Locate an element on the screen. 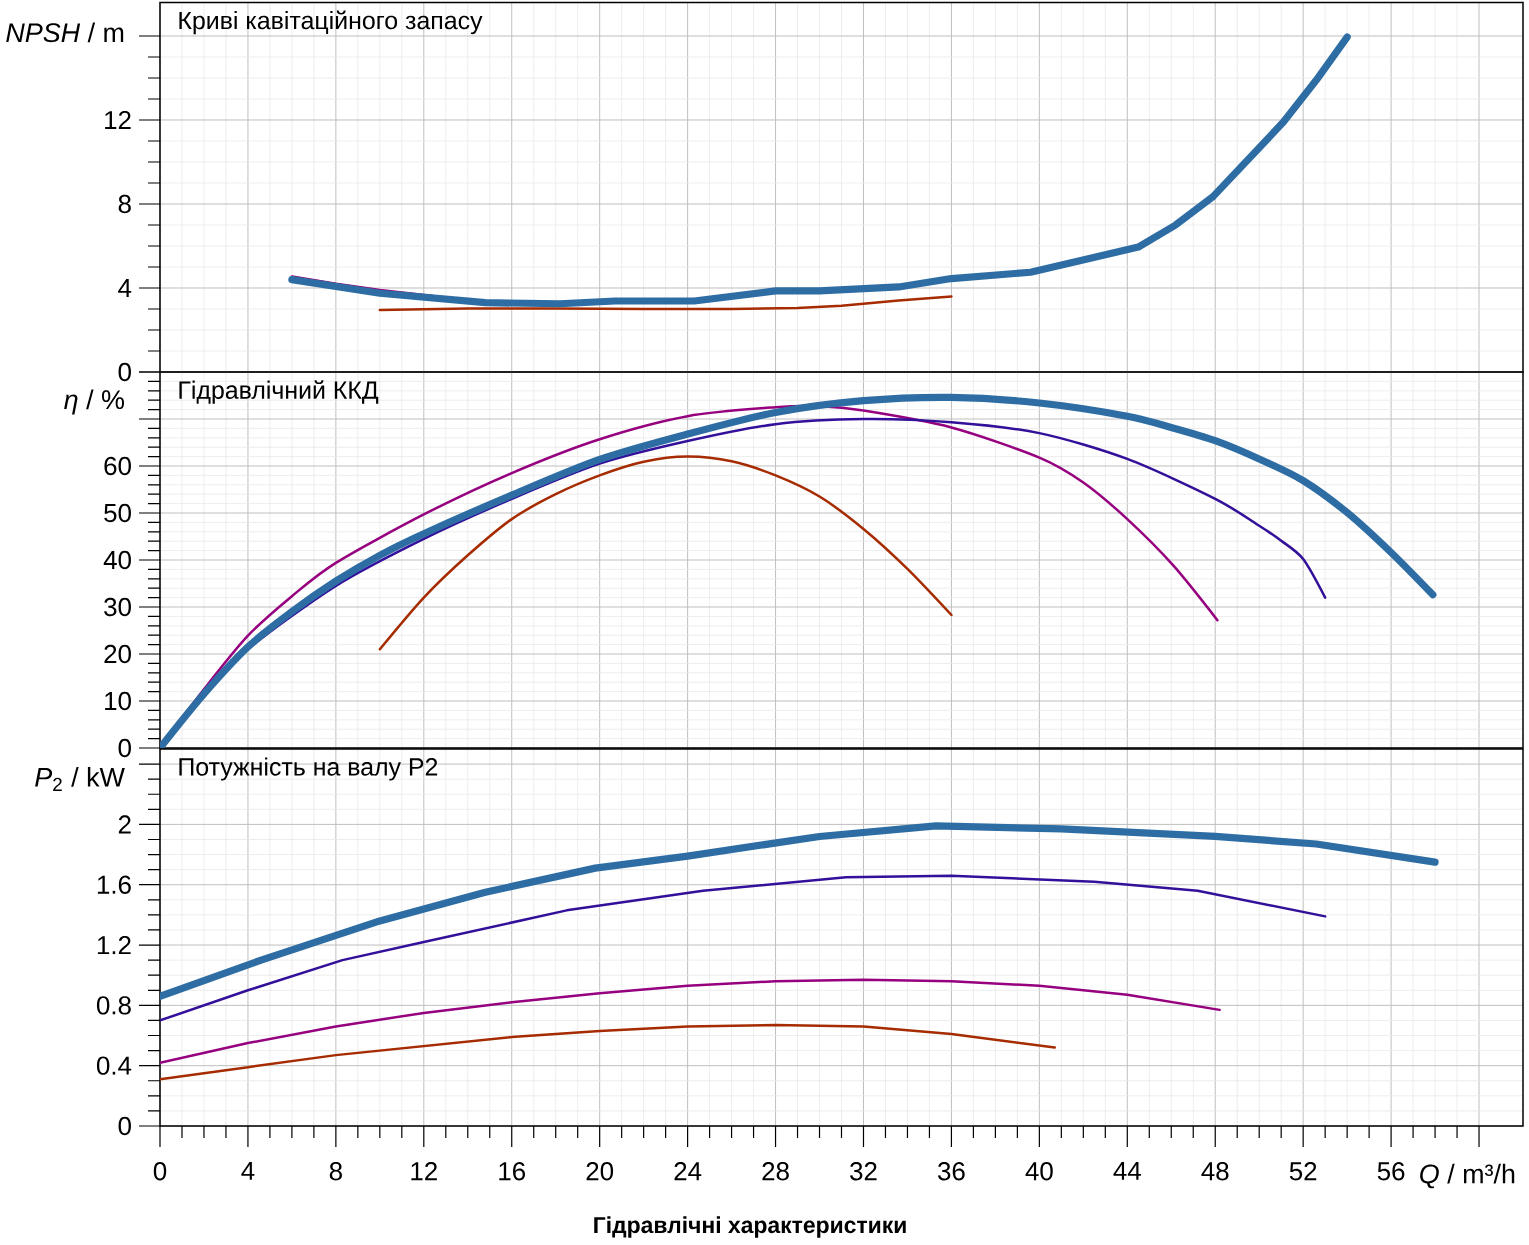  y-axis-title: NPSH / m is located at coordinates (65, 32).